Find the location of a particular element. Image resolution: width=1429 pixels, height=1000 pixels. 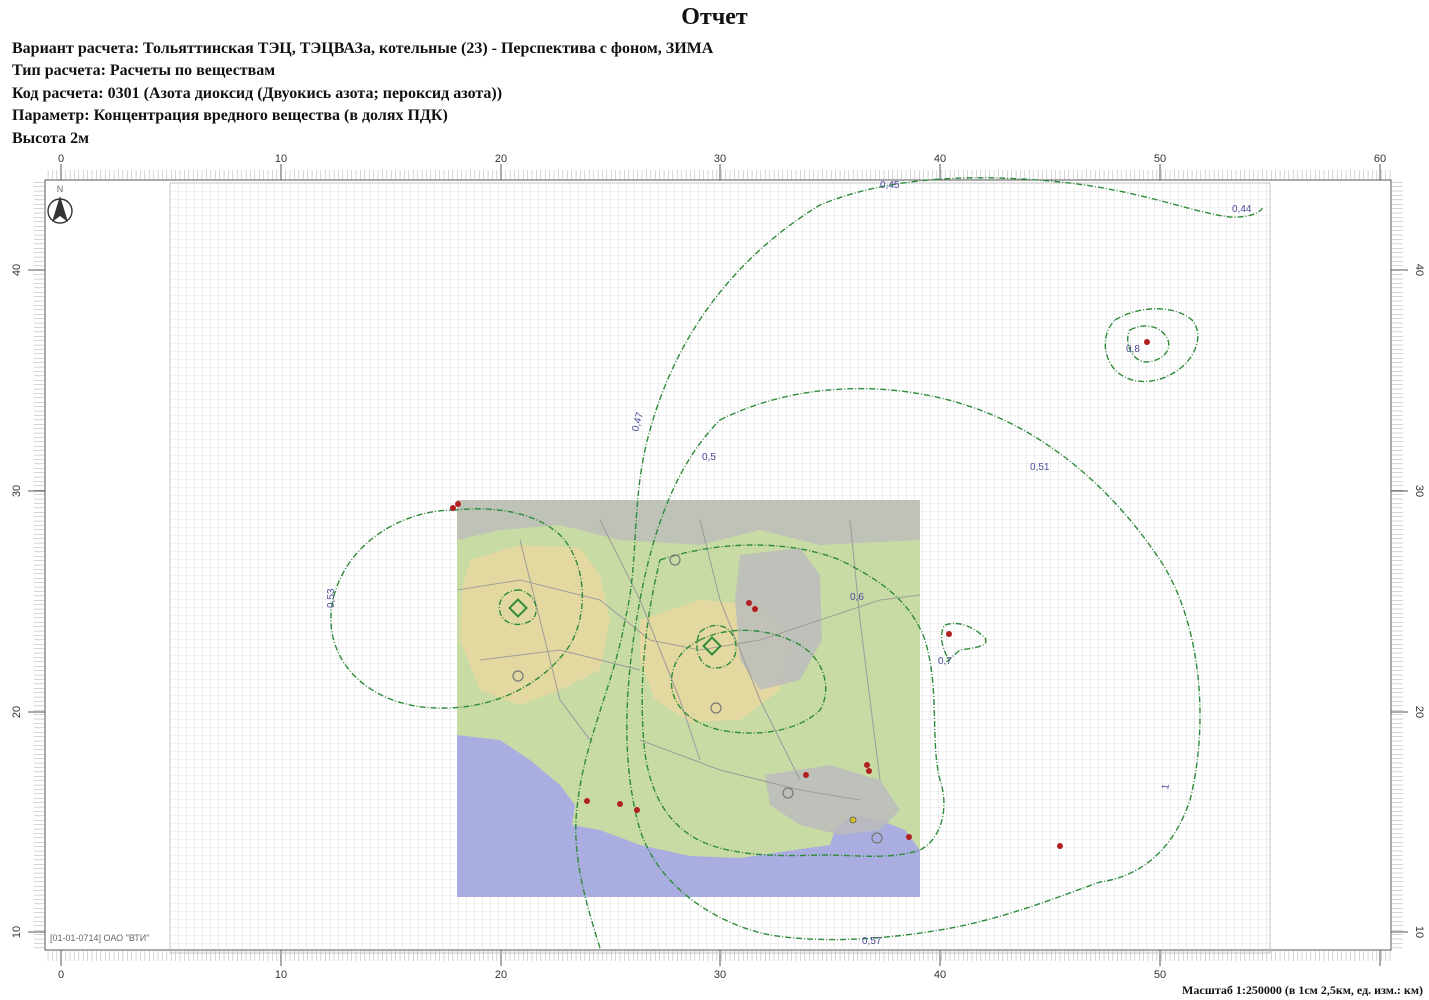

industrial-area-avtovaz is located at coordinates (778, 619).